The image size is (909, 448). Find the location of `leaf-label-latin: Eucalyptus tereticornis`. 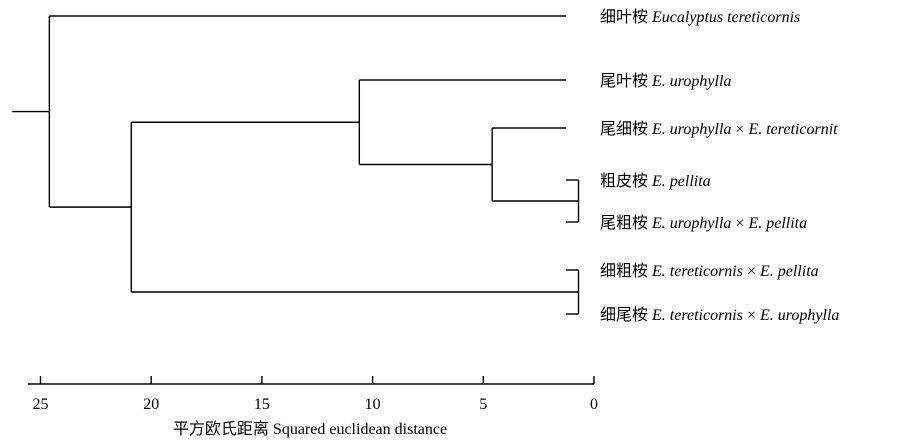

leaf-label-latin: Eucalyptus tereticornis is located at coordinates (725, 17).